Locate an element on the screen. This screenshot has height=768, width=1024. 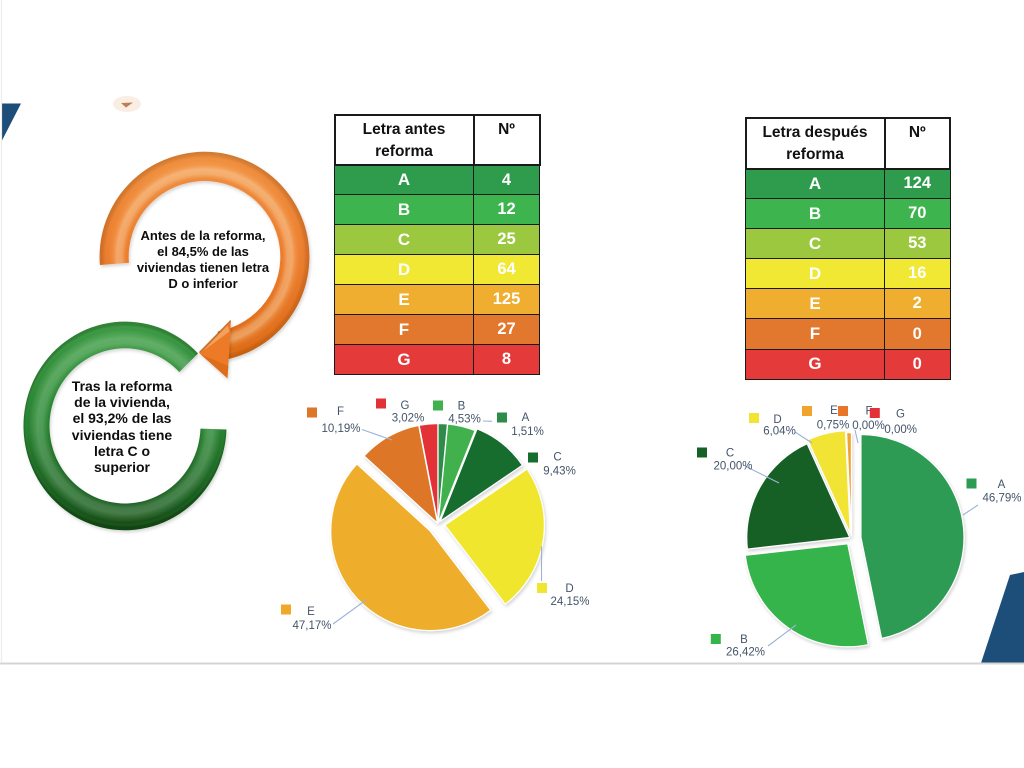
svg-text: 1,51% is located at coordinates (527, 432).